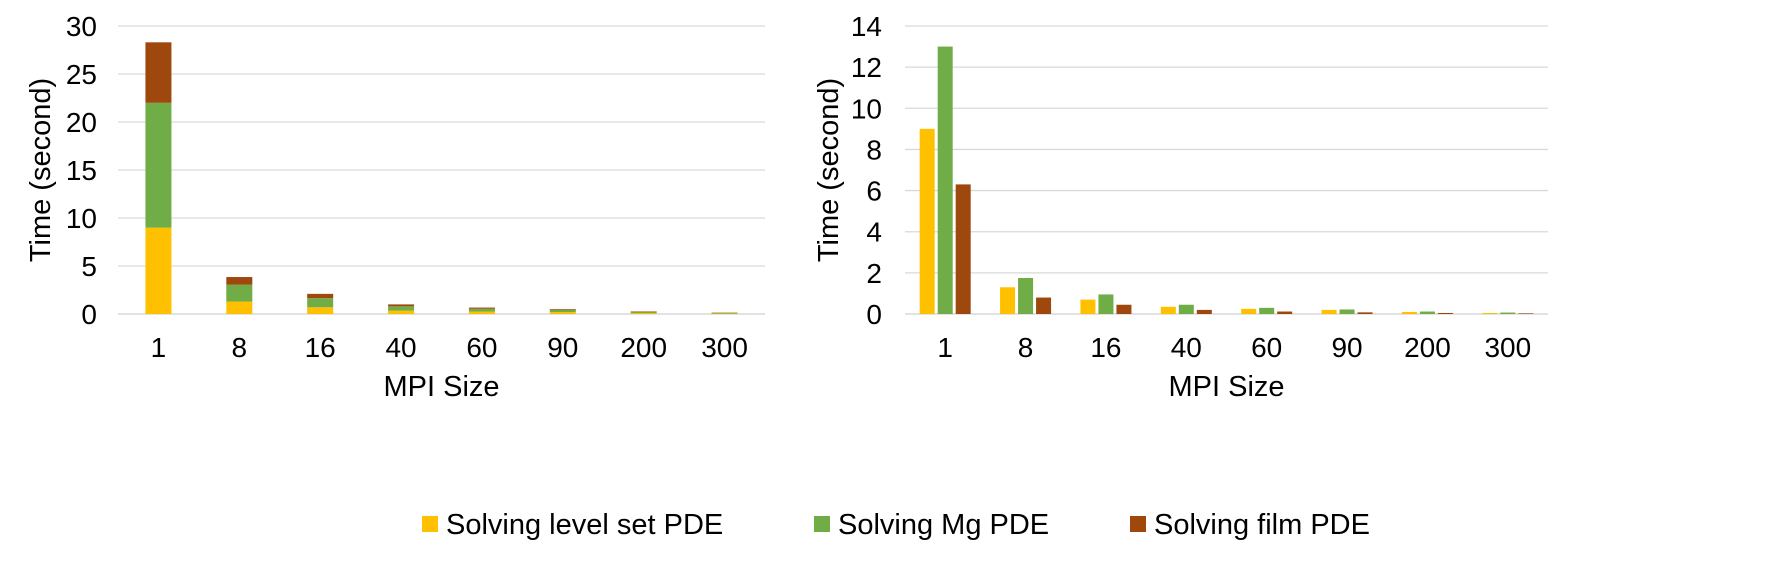  Describe the element at coordinates (874, 149) in the screenshot. I see `y-tick-label: 8` at that location.